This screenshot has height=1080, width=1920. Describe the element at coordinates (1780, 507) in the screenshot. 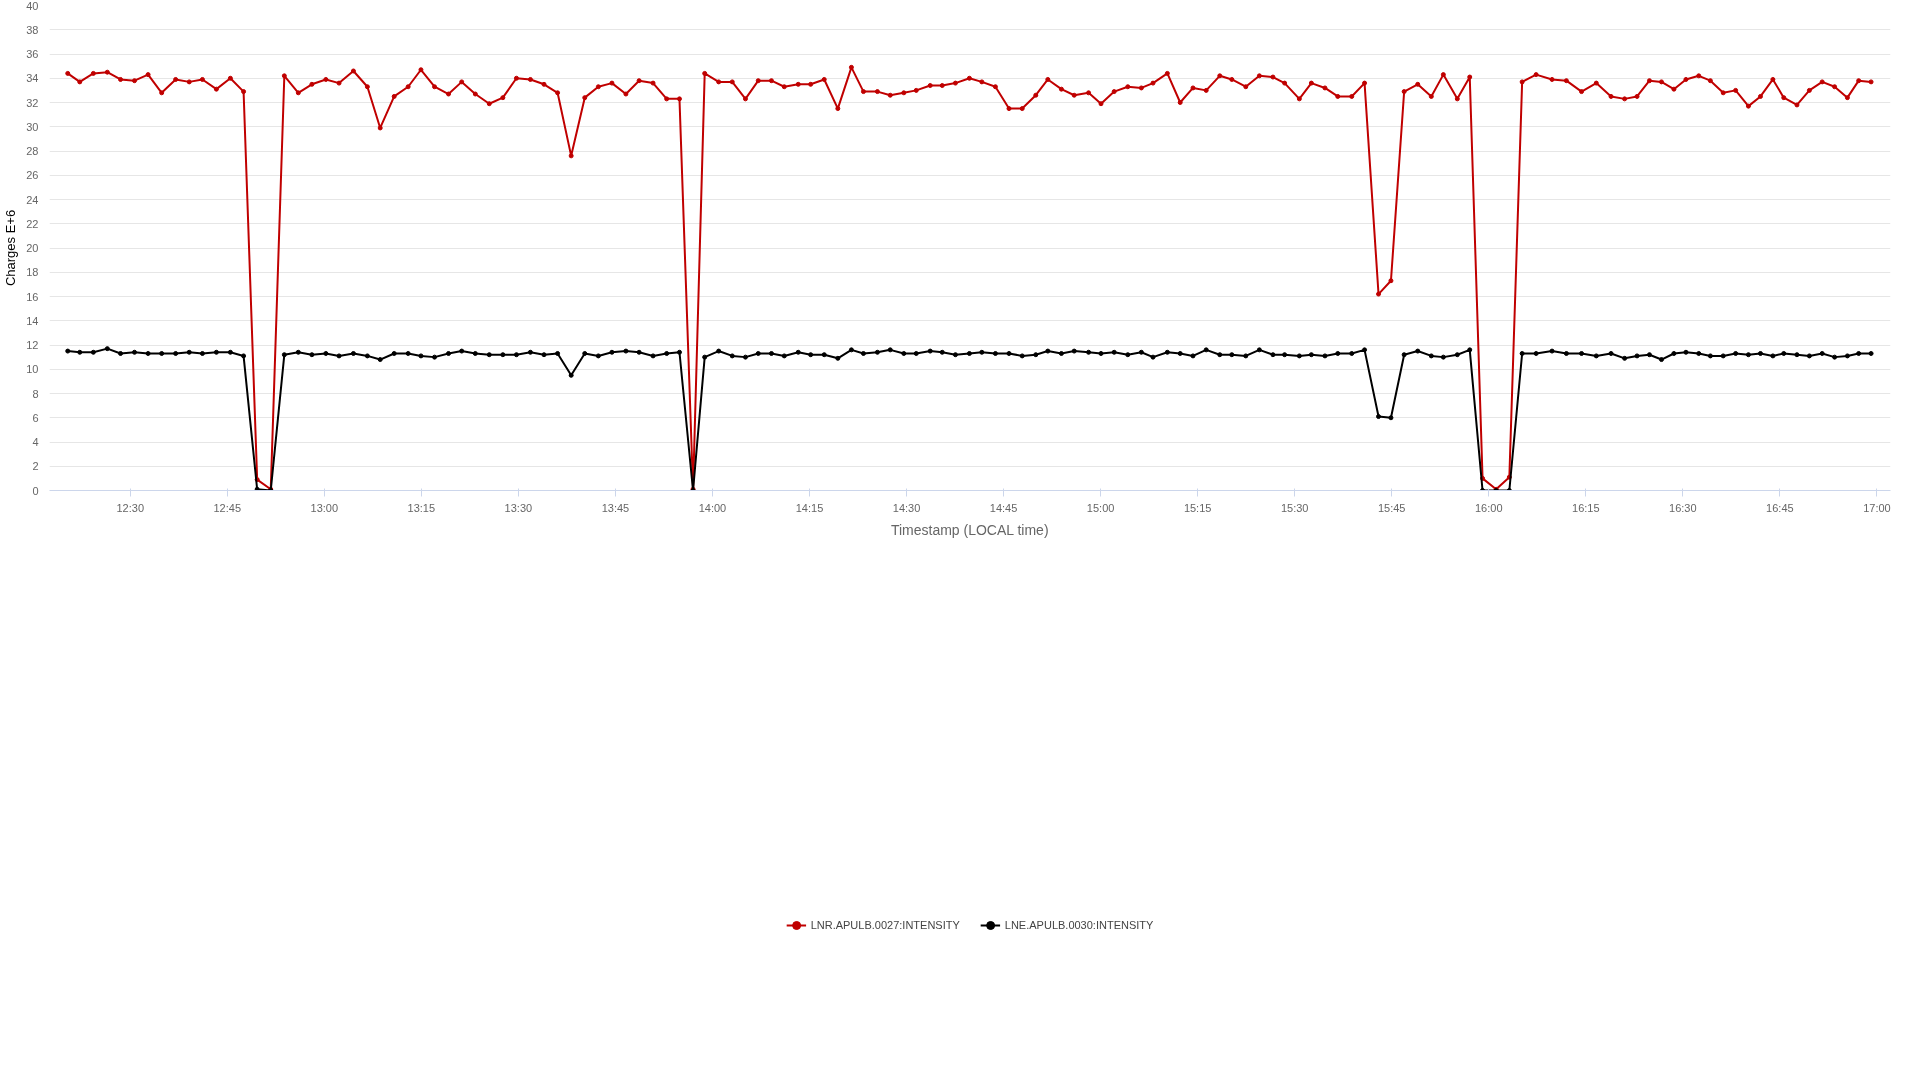

I see `x-tick-label: 16:45` at that location.